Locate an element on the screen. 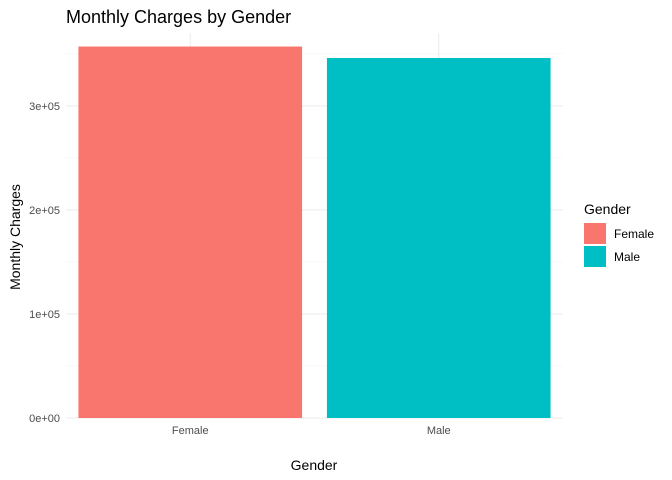 The width and height of the screenshot is (672, 480). x-axis-title: Gender is located at coordinates (314, 465).